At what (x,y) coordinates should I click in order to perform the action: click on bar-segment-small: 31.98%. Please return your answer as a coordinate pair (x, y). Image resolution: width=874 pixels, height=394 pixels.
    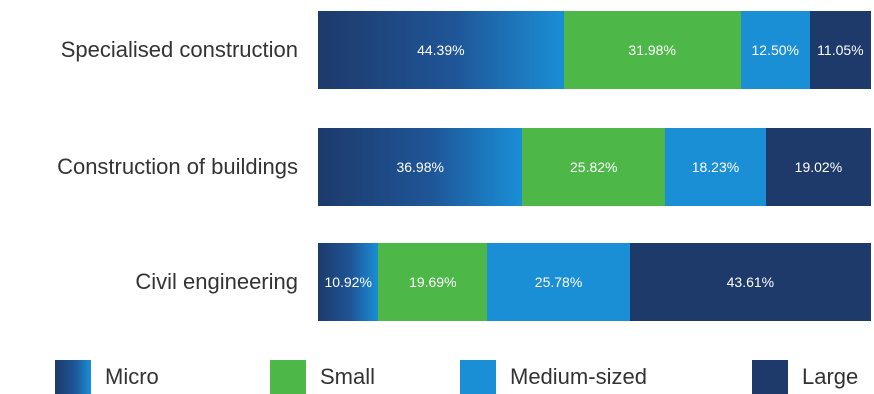
    Looking at the image, I should click on (652, 50).